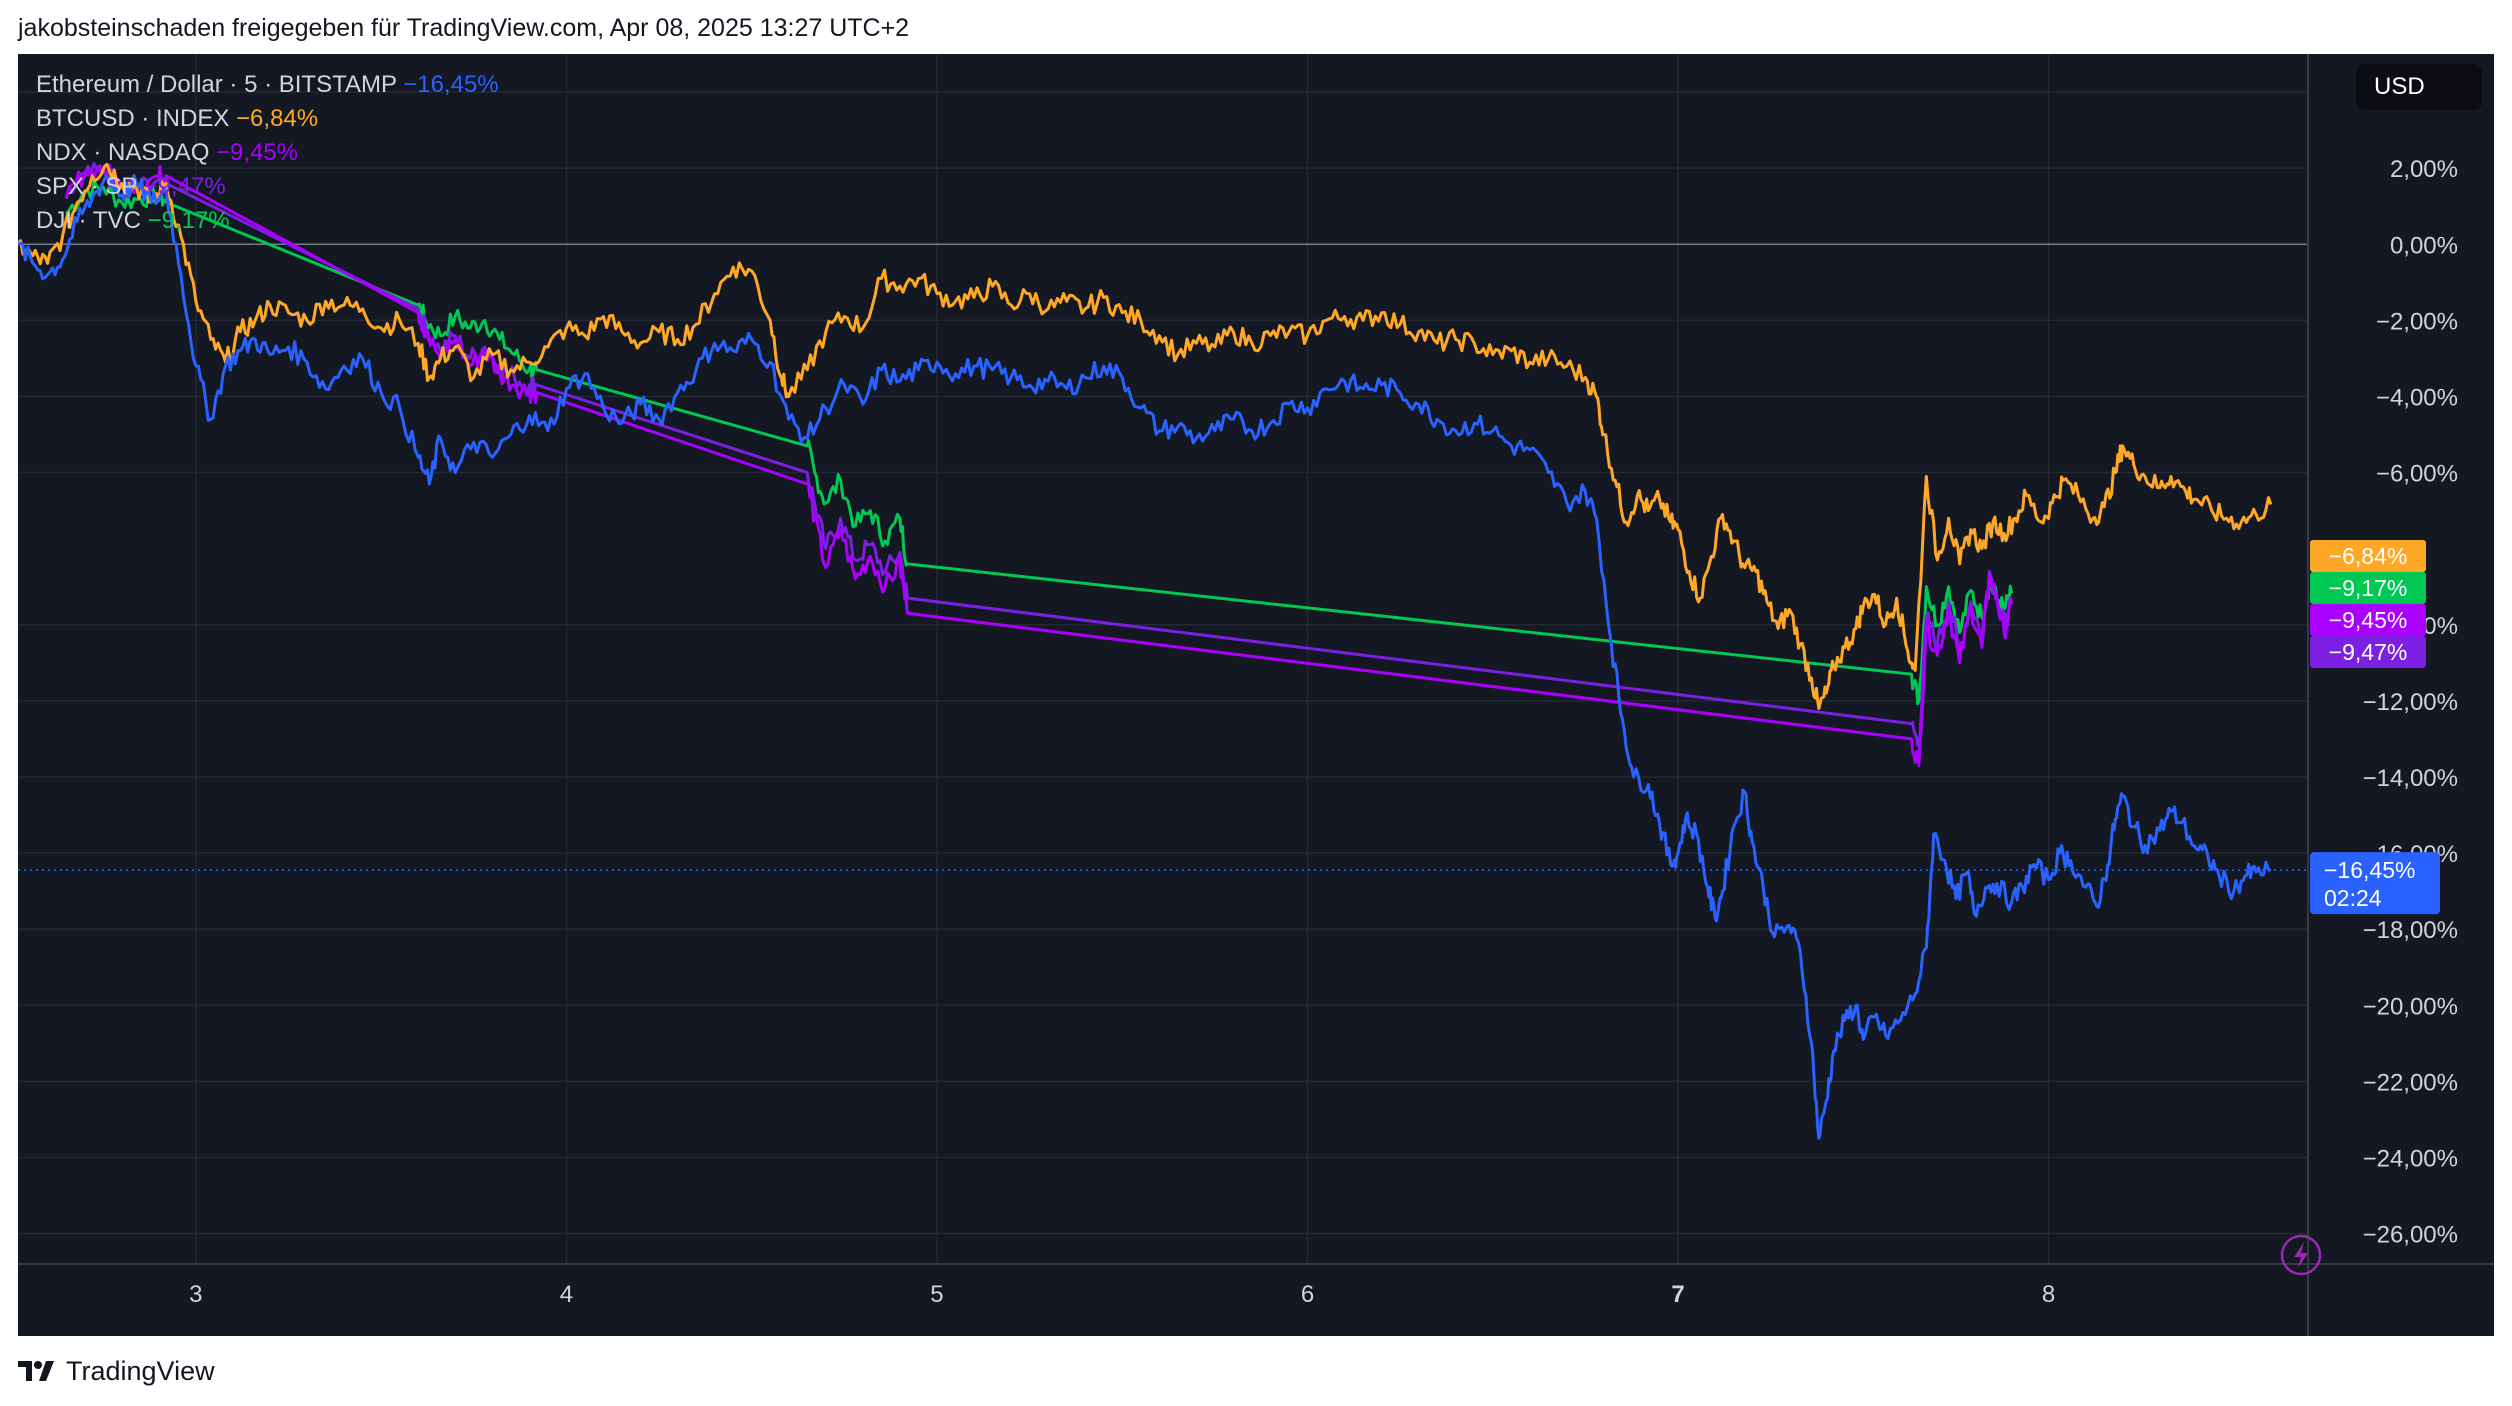 This screenshot has height=1406, width=2512. What do you see at coordinates (2417, 321) in the screenshot?
I see `y-tick-label: −2,00%` at bounding box center [2417, 321].